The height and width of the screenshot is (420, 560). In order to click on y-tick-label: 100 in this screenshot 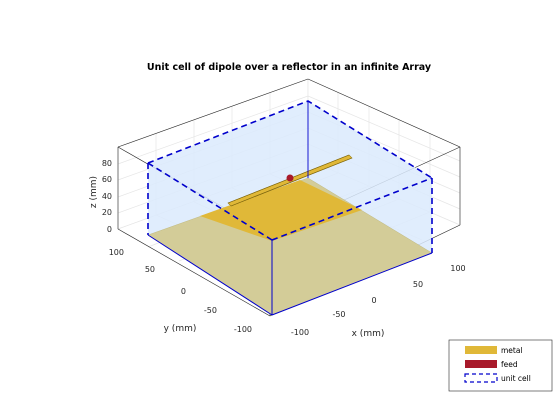, I will do `click(116, 252)`.